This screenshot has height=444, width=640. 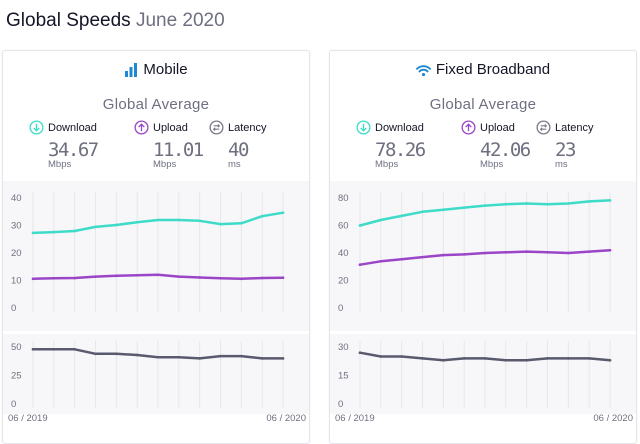 What do you see at coordinates (16, 226) in the screenshot?
I see `mobile-speed-ytick-30: 30` at bounding box center [16, 226].